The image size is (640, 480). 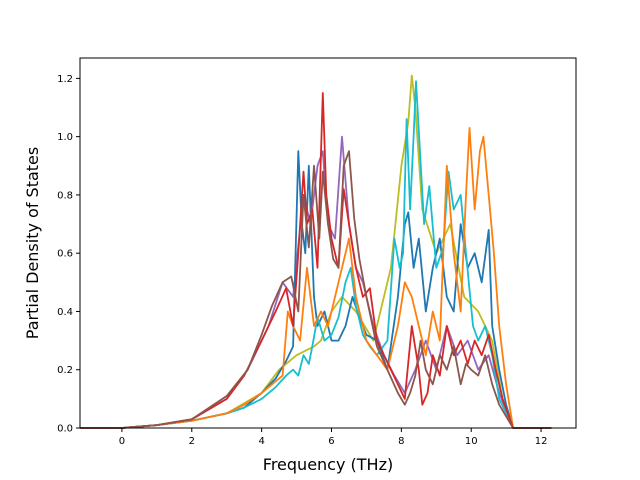 I want to click on x-axis-ticks: 0 2 4 6 8 10 12, so click(x=333, y=437).